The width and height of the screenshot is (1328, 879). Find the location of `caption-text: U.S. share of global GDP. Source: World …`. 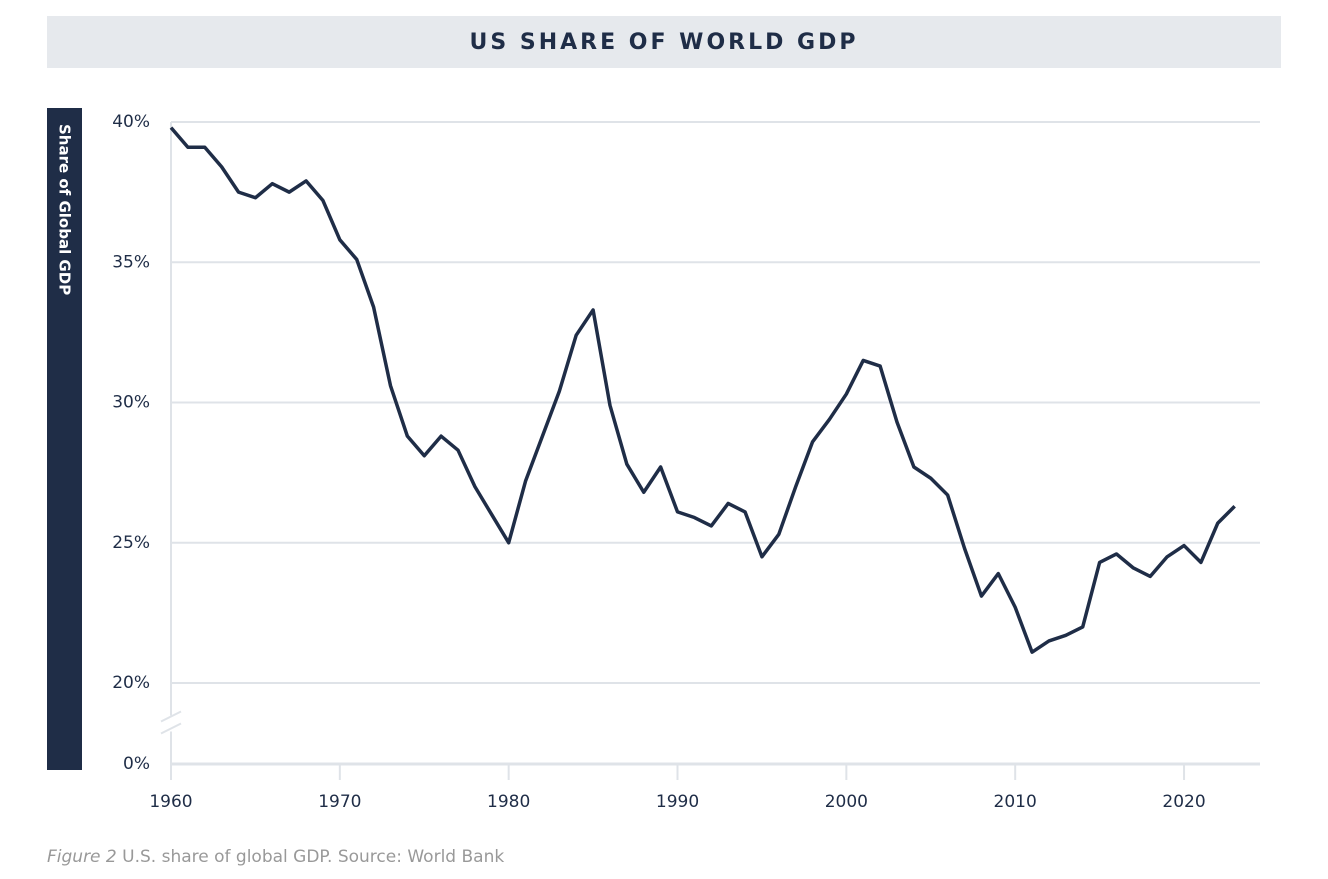

caption-text: U.S. share of global GDP. Source: World … is located at coordinates (313, 857).